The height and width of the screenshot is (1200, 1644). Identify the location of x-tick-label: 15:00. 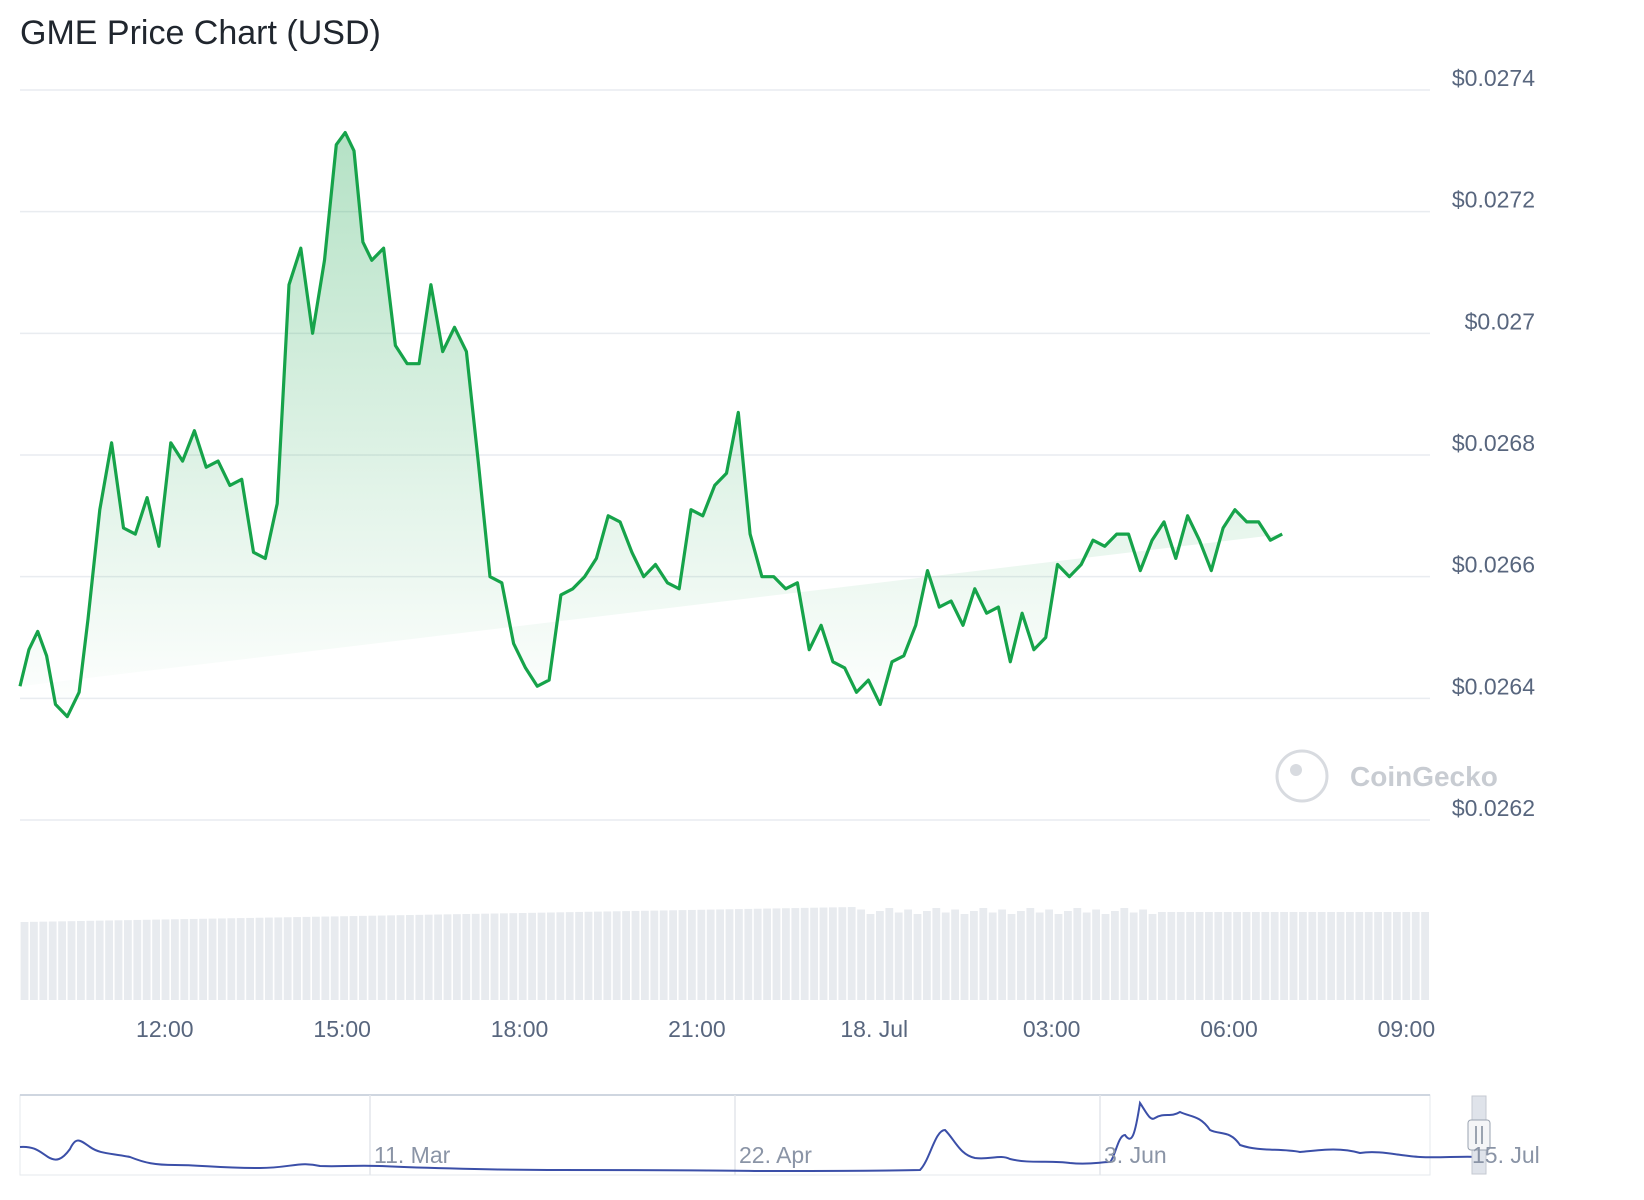
(342, 1029).